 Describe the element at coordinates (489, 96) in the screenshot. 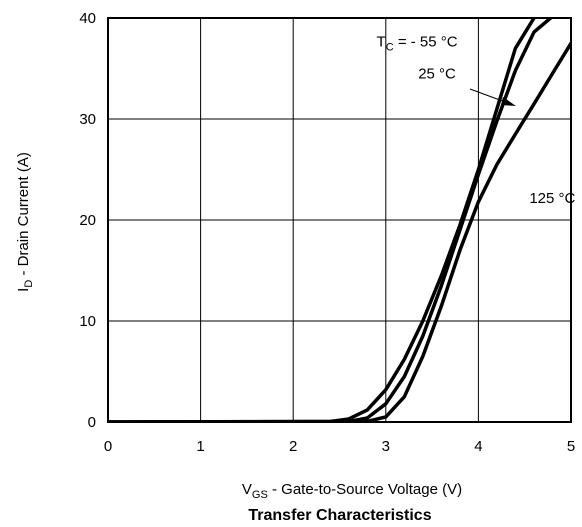

I see `annotation-arrow-line` at that location.